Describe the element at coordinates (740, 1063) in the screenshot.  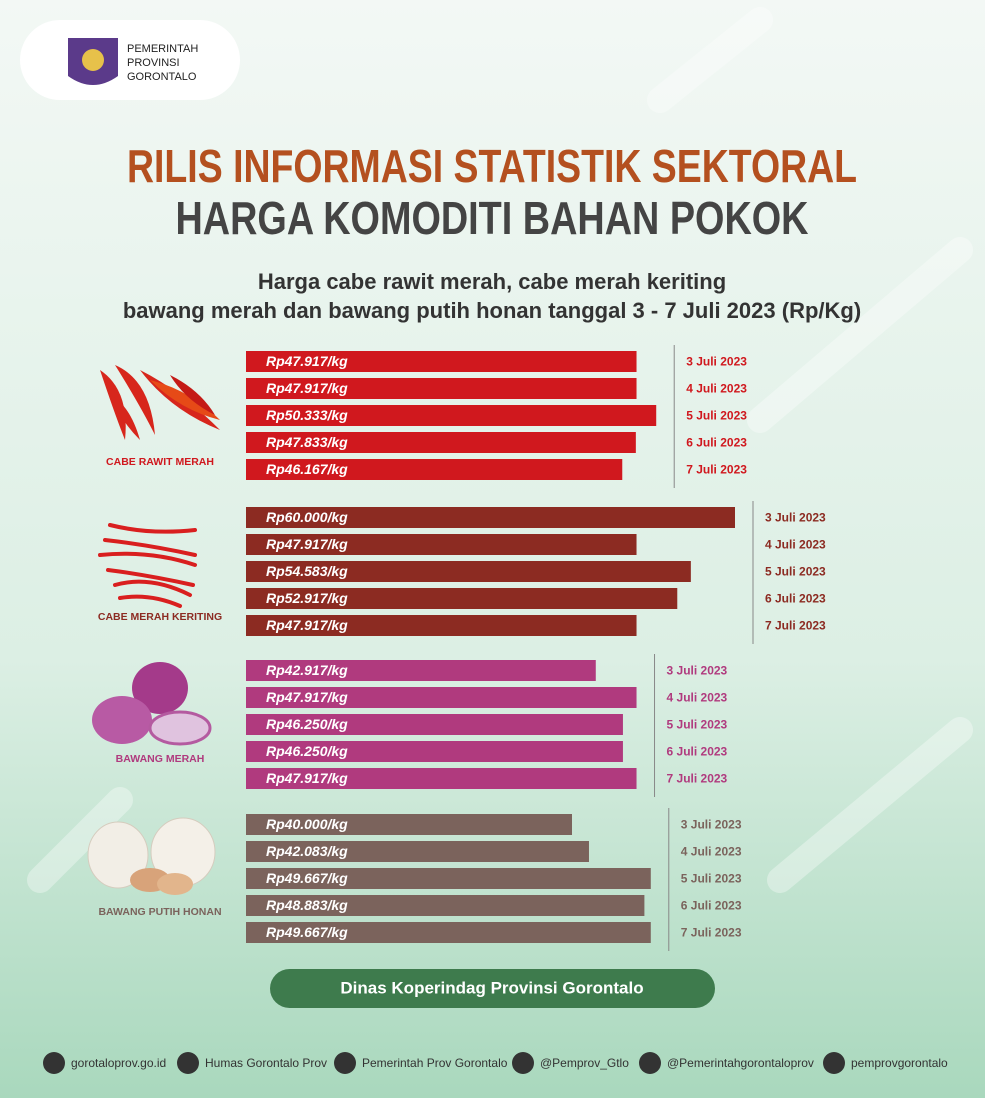
I see `link-text: @Pemerintahgorontaloprov` at that location.